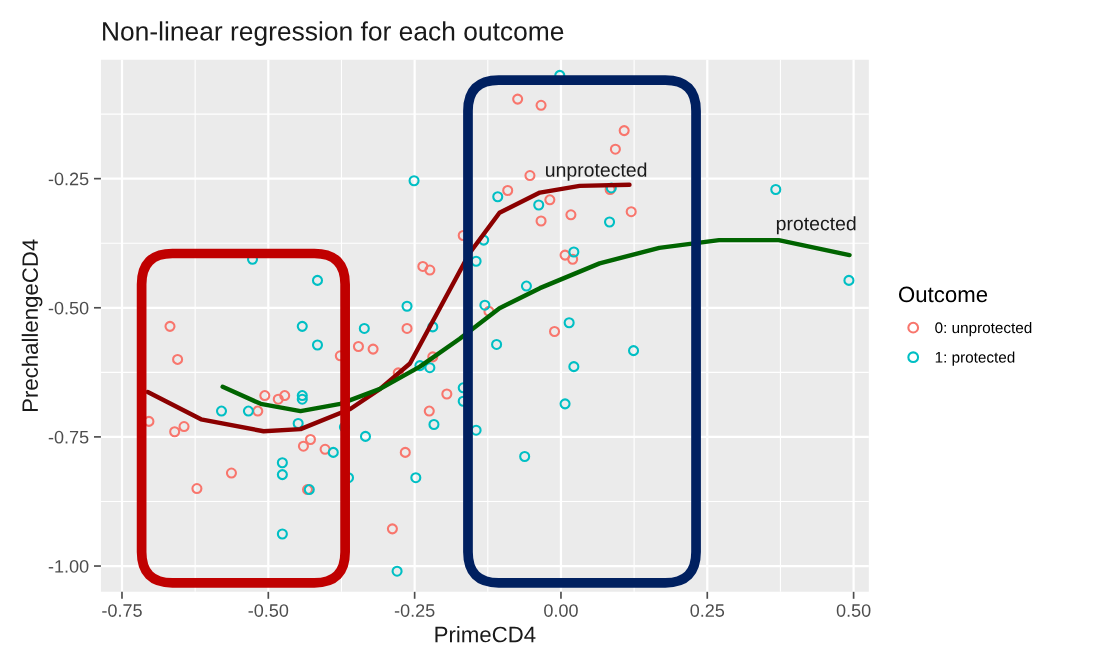  I want to click on chart-title: Non-linear regression for each outcome, so click(333, 33).